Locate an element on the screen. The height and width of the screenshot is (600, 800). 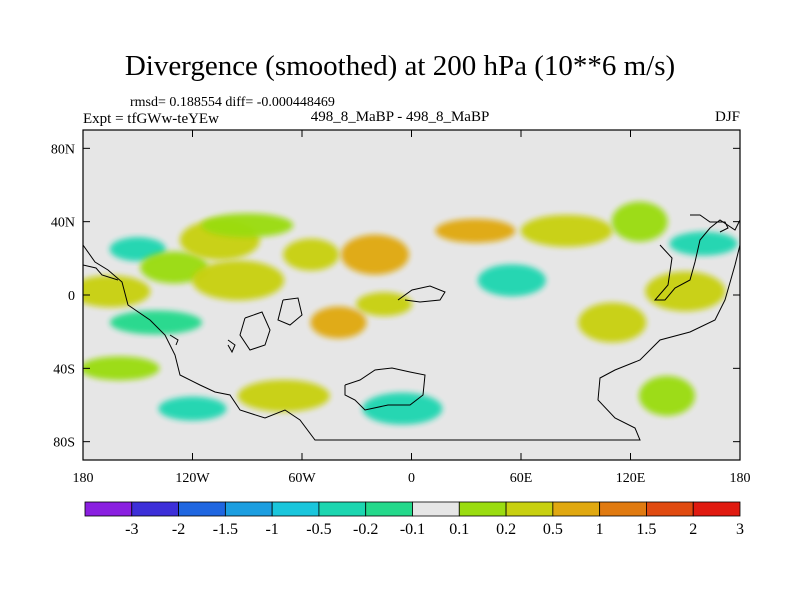
colorbar-label: -2 is located at coordinates (178, 529).